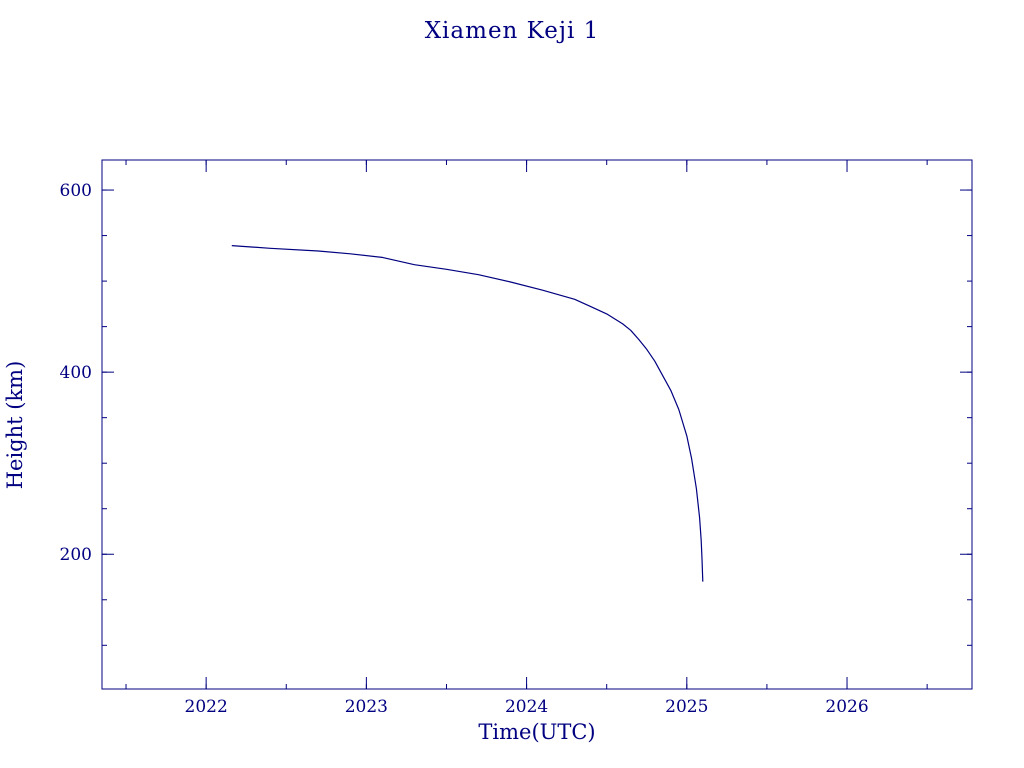 The height and width of the screenshot is (768, 1024). What do you see at coordinates (206, 707) in the screenshot?
I see `x-tick-label: 2022` at bounding box center [206, 707].